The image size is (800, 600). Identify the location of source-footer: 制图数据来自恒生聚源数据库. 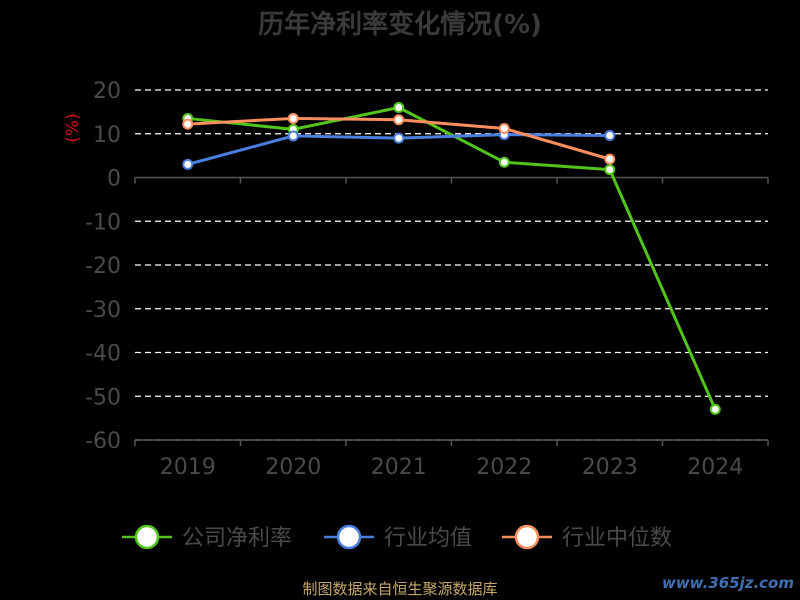
(400, 589).